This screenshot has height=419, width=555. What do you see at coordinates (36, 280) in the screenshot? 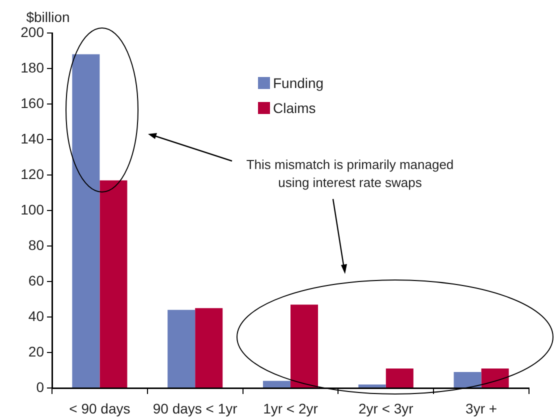
I see `y-tick-label: 60` at bounding box center [36, 280].